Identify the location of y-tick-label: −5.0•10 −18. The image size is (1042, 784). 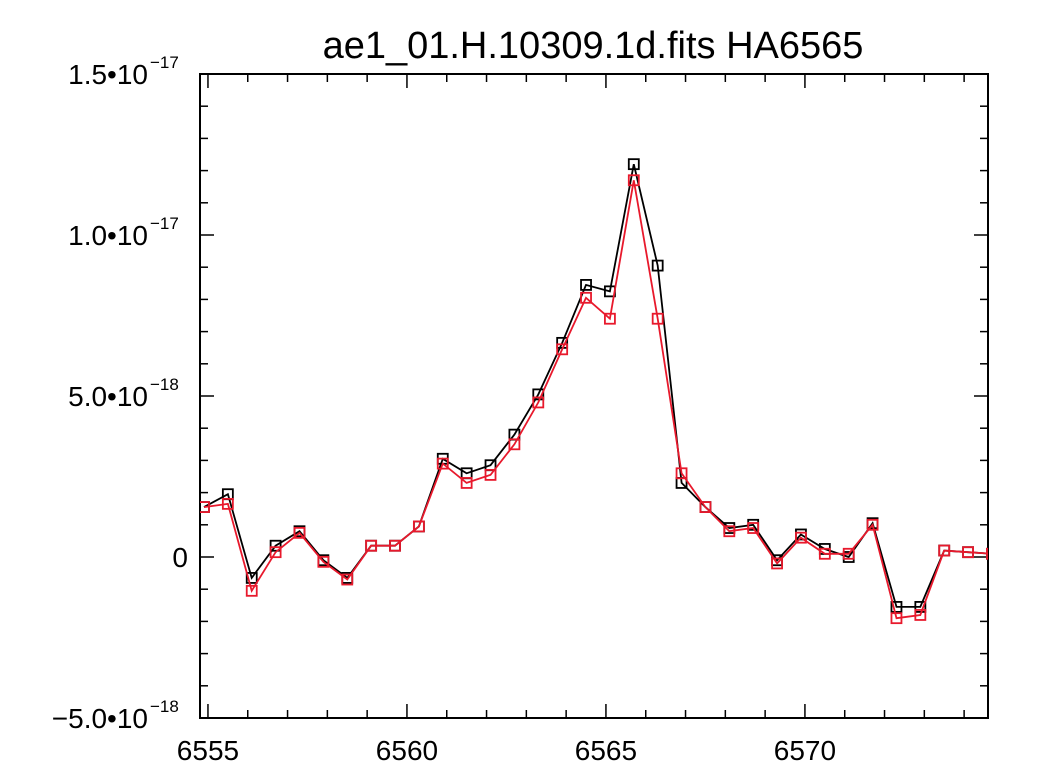
(115, 715).